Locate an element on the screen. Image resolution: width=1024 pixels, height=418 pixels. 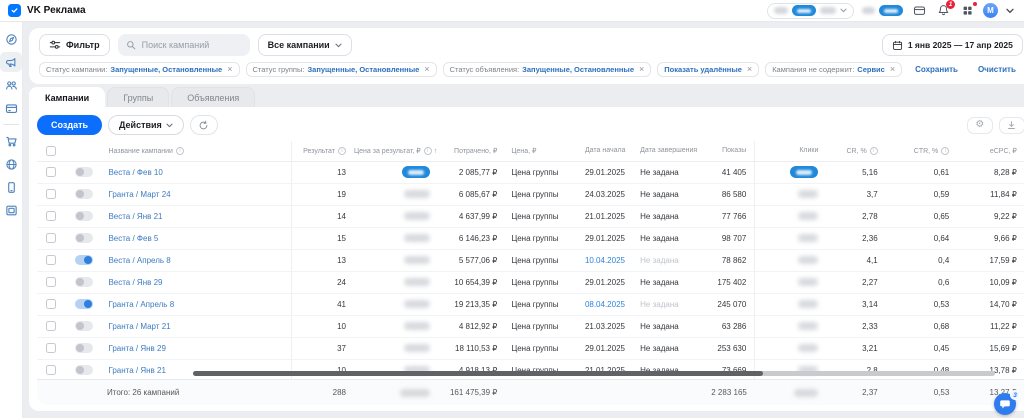
ecpc-cell: 9,66 ₽ is located at coordinates (990, 238).